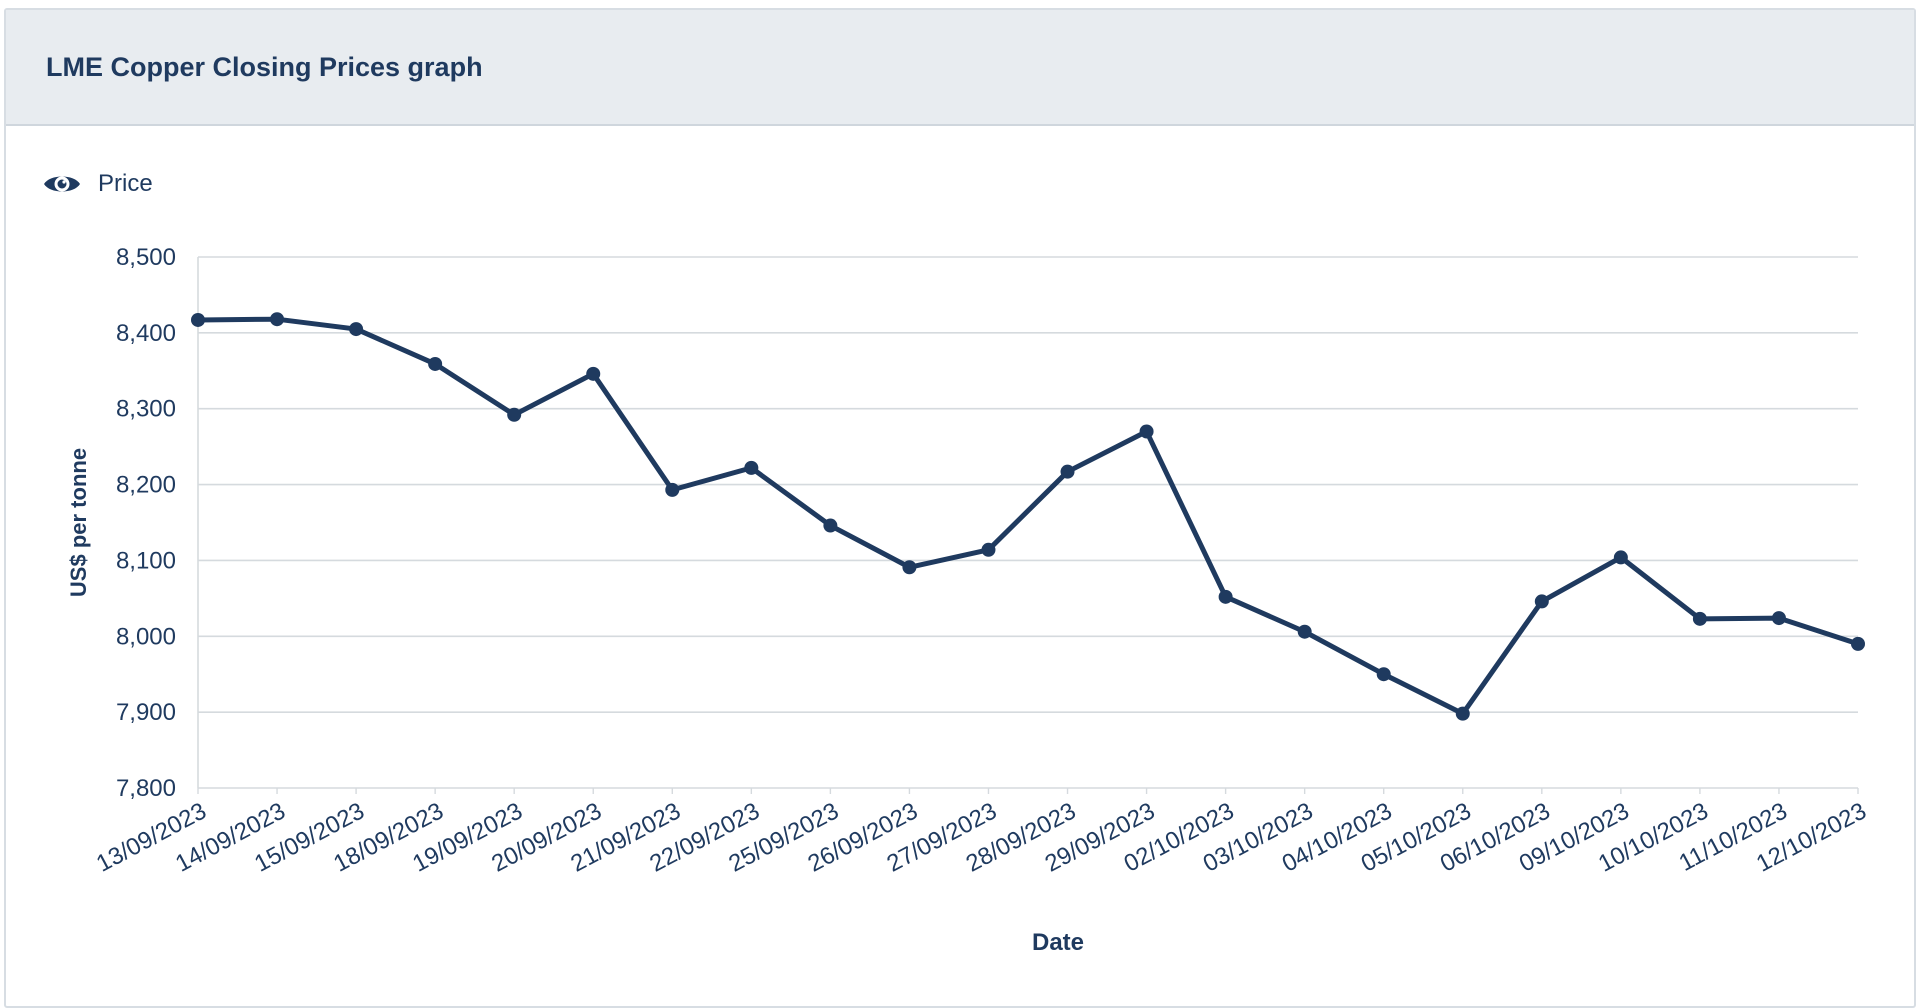 The image size is (1922, 1008). What do you see at coordinates (146, 485) in the screenshot?
I see `y-tick-label: 8,200` at bounding box center [146, 485].